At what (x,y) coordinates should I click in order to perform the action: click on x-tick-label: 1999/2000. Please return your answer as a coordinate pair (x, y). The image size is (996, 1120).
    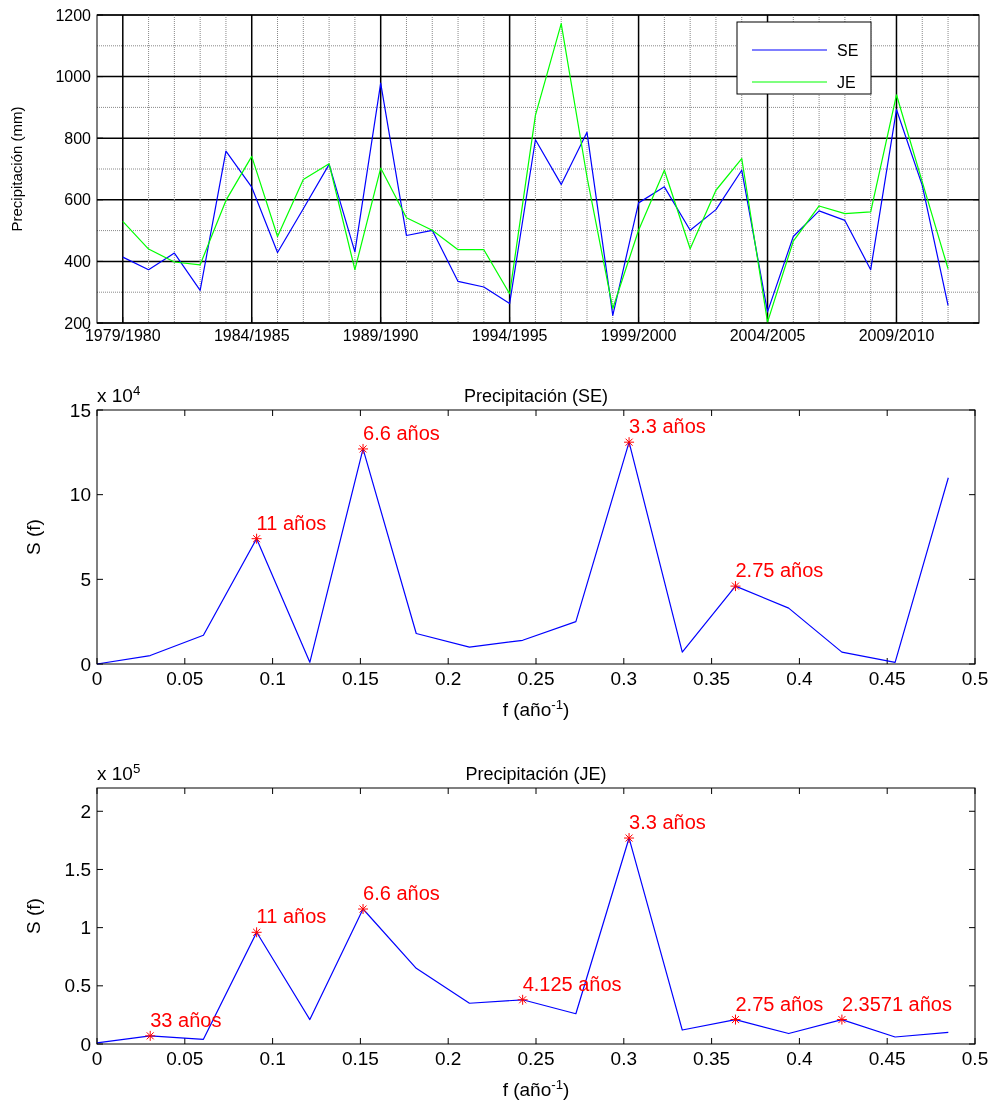
    Looking at the image, I should click on (638, 335).